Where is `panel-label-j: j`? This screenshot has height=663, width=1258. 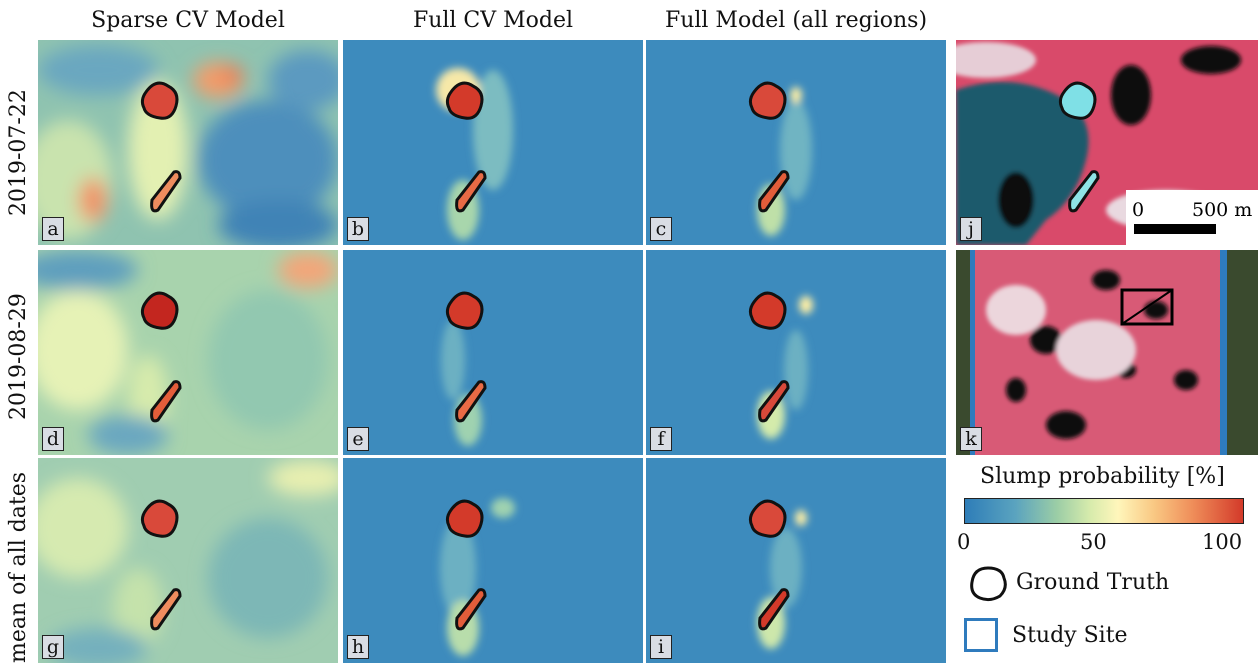 panel-label-j: j is located at coordinates (971, 229).